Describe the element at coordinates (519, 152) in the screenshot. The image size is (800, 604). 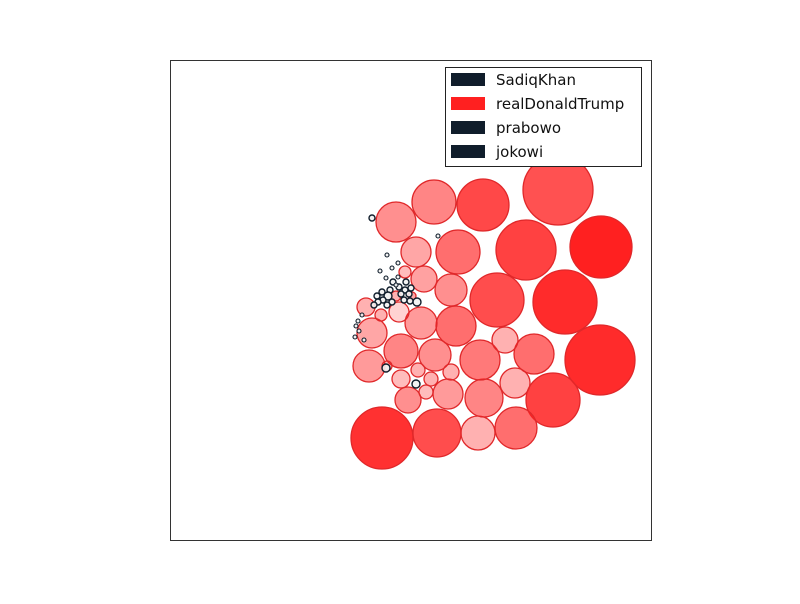
I see `legend-label-jokowi: jokowi` at that location.